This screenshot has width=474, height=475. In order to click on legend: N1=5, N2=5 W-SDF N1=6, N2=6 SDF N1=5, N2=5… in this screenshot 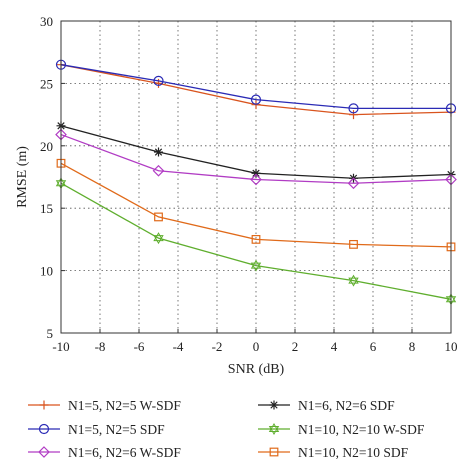, I will do `click(226, 429)`.